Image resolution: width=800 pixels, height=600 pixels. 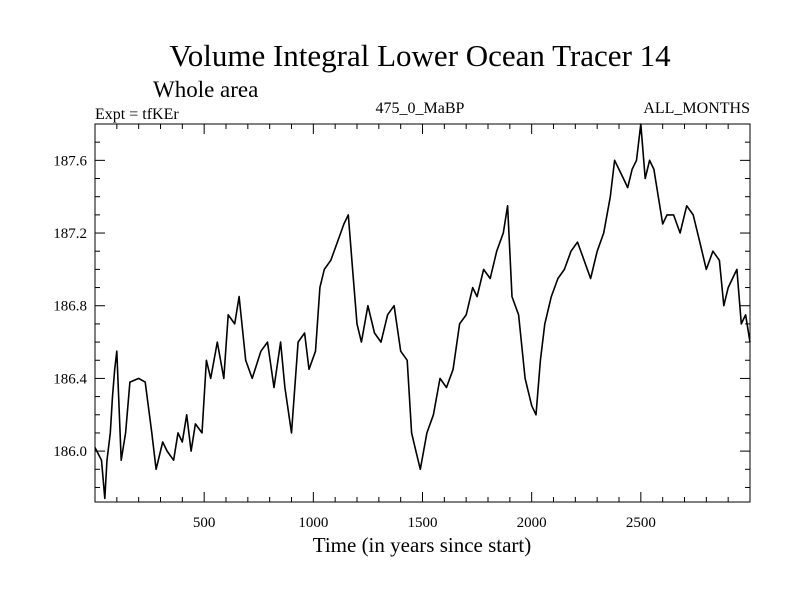 I want to click on y-tick-label: 187.6, so click(x=70, y=161).